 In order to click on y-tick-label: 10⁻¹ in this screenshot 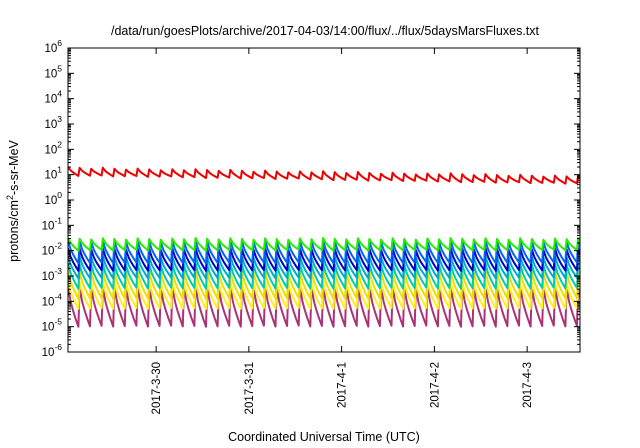, I will do `click(52, 223)`.